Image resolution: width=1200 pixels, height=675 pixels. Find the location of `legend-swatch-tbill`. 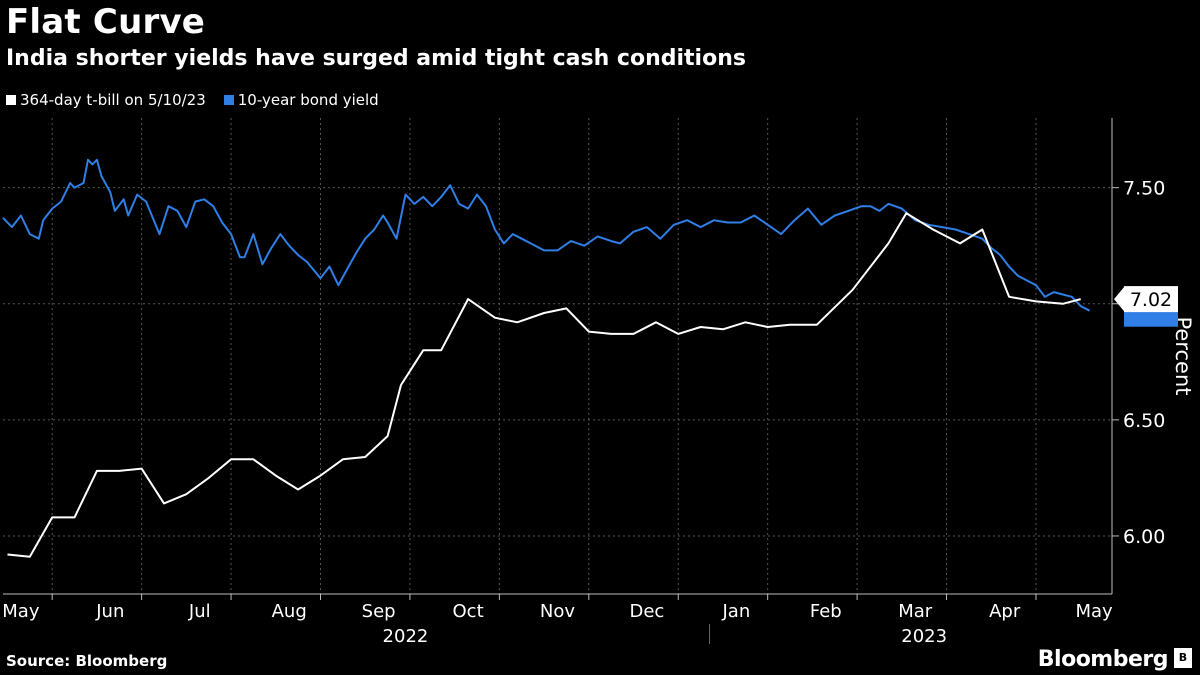

legend-swatch-tbill is located at coordinates (11, 100).